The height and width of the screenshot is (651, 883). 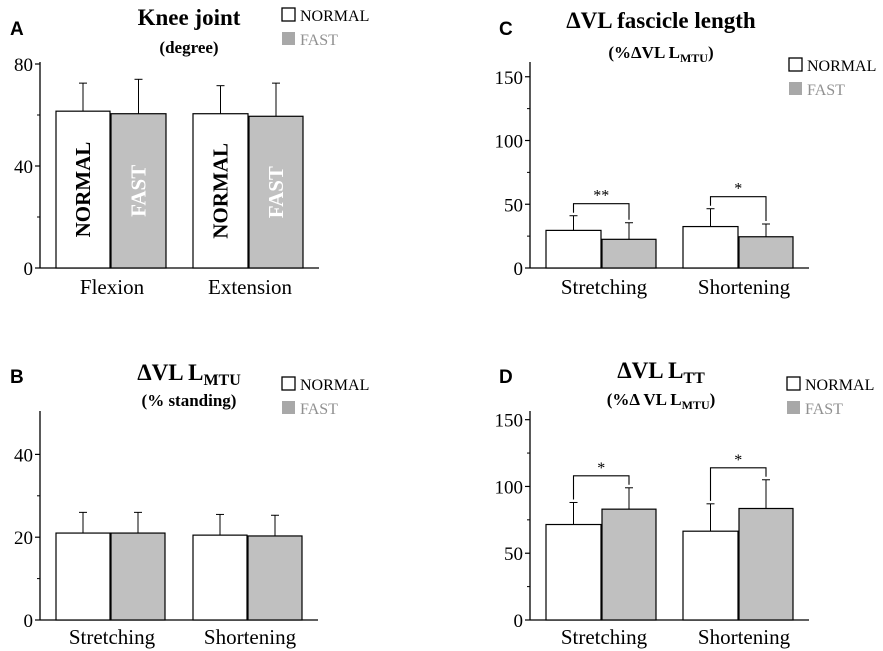 I want to click on title-subscript: MTU, so click(x=222, y=380).